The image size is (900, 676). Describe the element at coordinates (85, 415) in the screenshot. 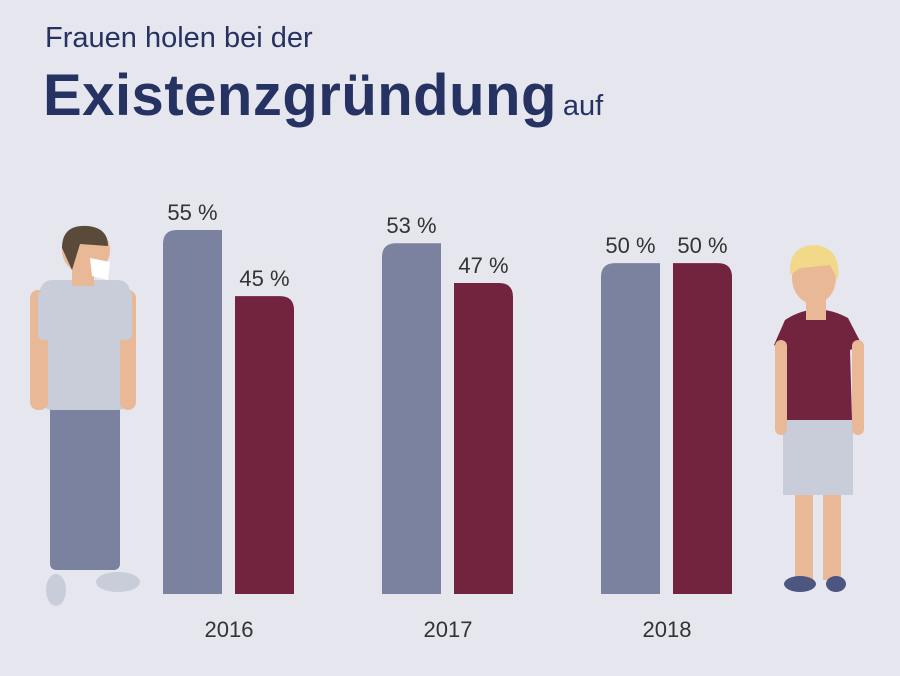

I see `male-dentist-figure` at that location.